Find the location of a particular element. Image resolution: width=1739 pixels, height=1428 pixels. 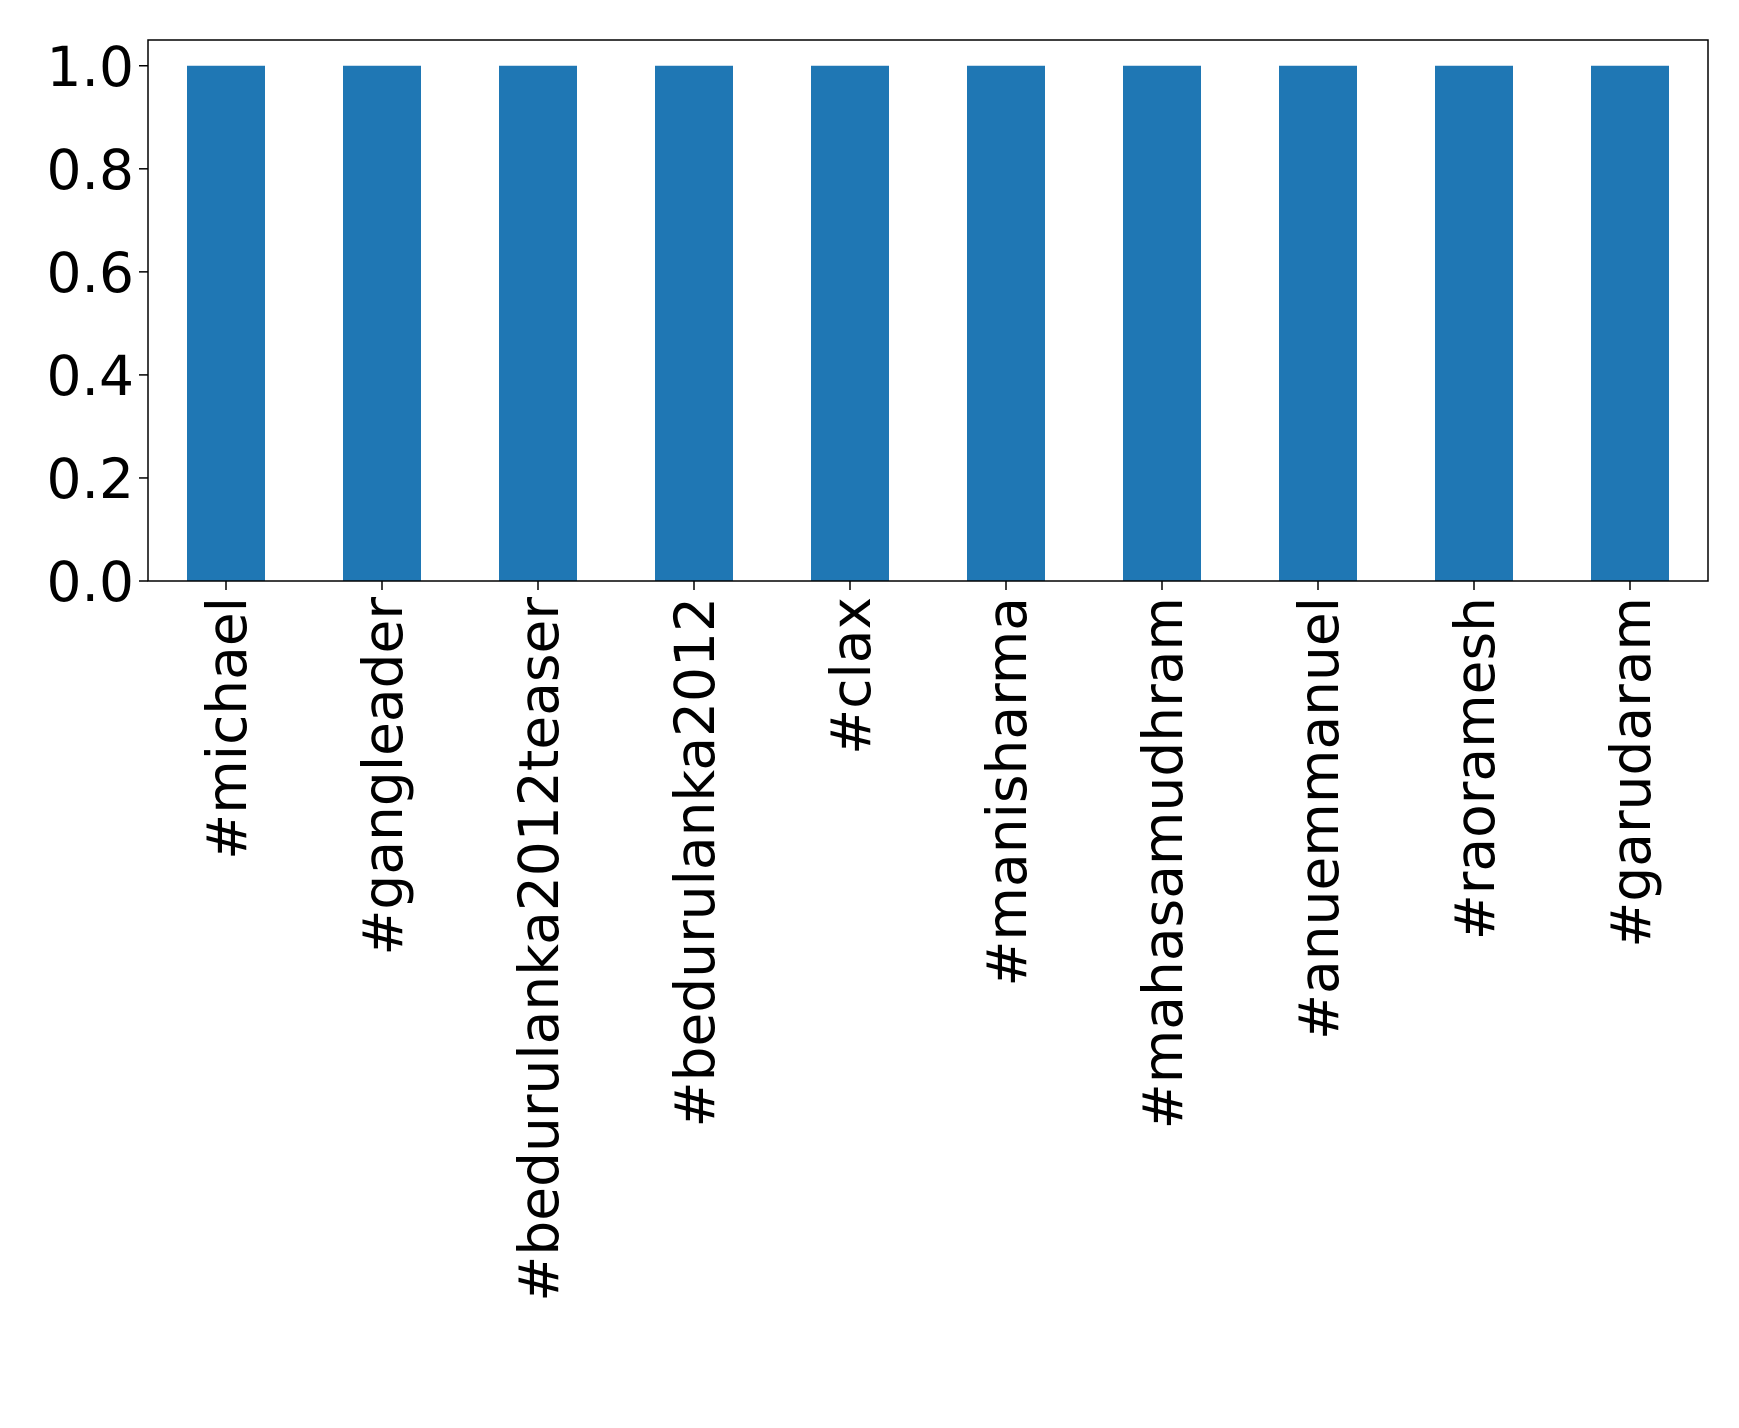

x-tick-label: #raoramesh is located at coordinates (1475, 768).